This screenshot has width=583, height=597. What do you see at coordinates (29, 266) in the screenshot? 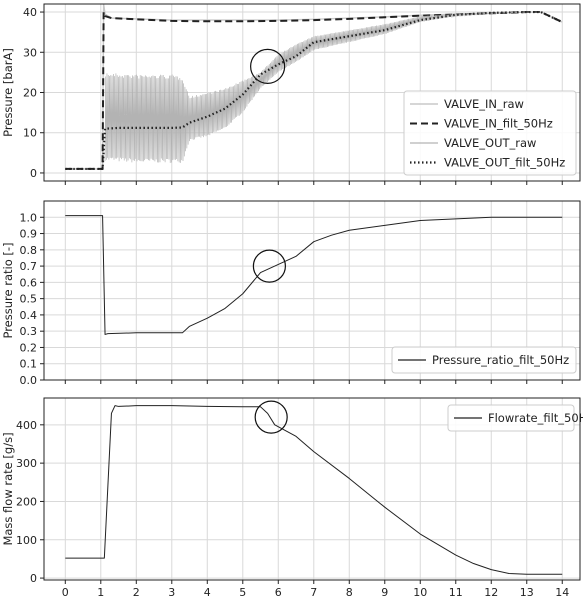
I see `y-tick-label: 0.7` at bounding box center [29, 266].